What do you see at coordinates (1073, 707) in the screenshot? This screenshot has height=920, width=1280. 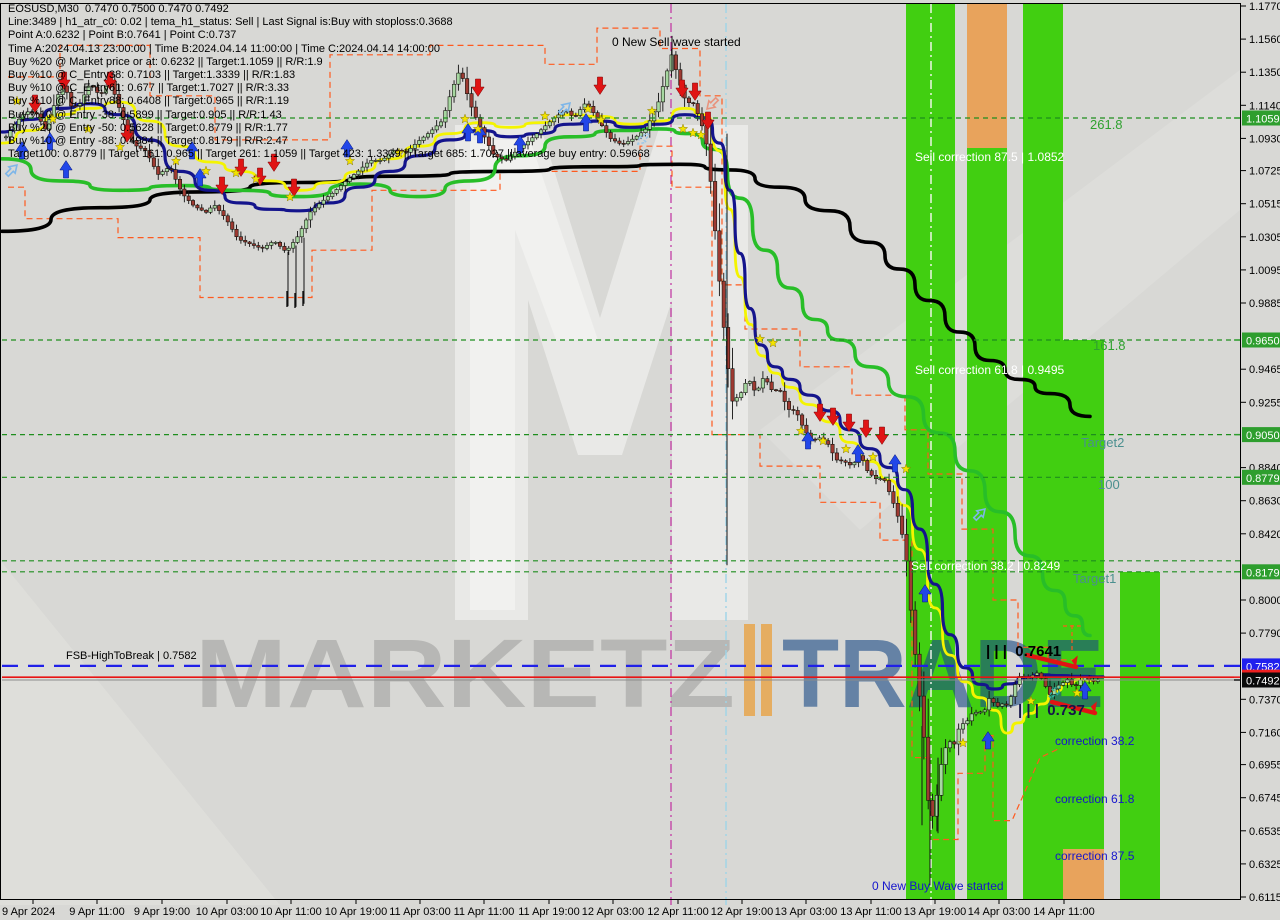 I see `trend-arrow-shaft` at bounding box center [1073, 707].